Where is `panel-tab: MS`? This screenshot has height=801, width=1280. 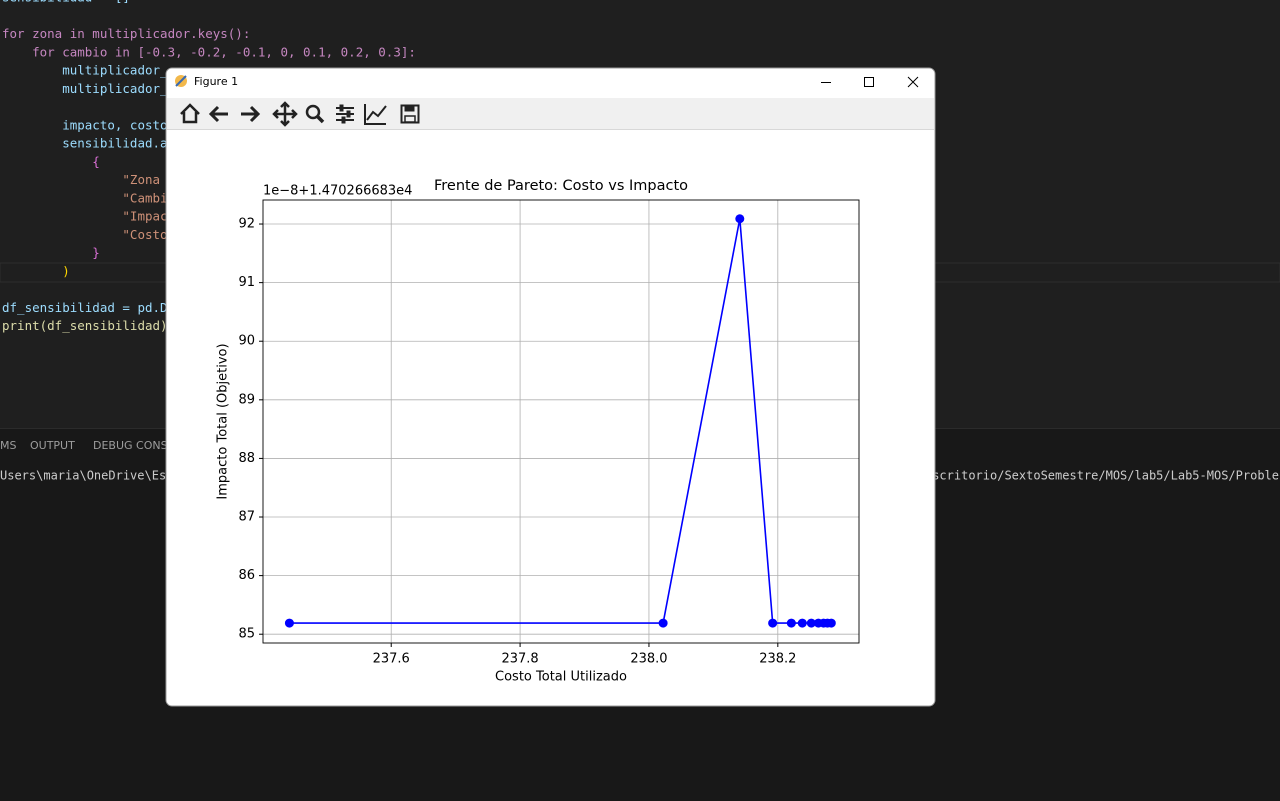
panel-tab: MS is located at coordinates (8, 445).